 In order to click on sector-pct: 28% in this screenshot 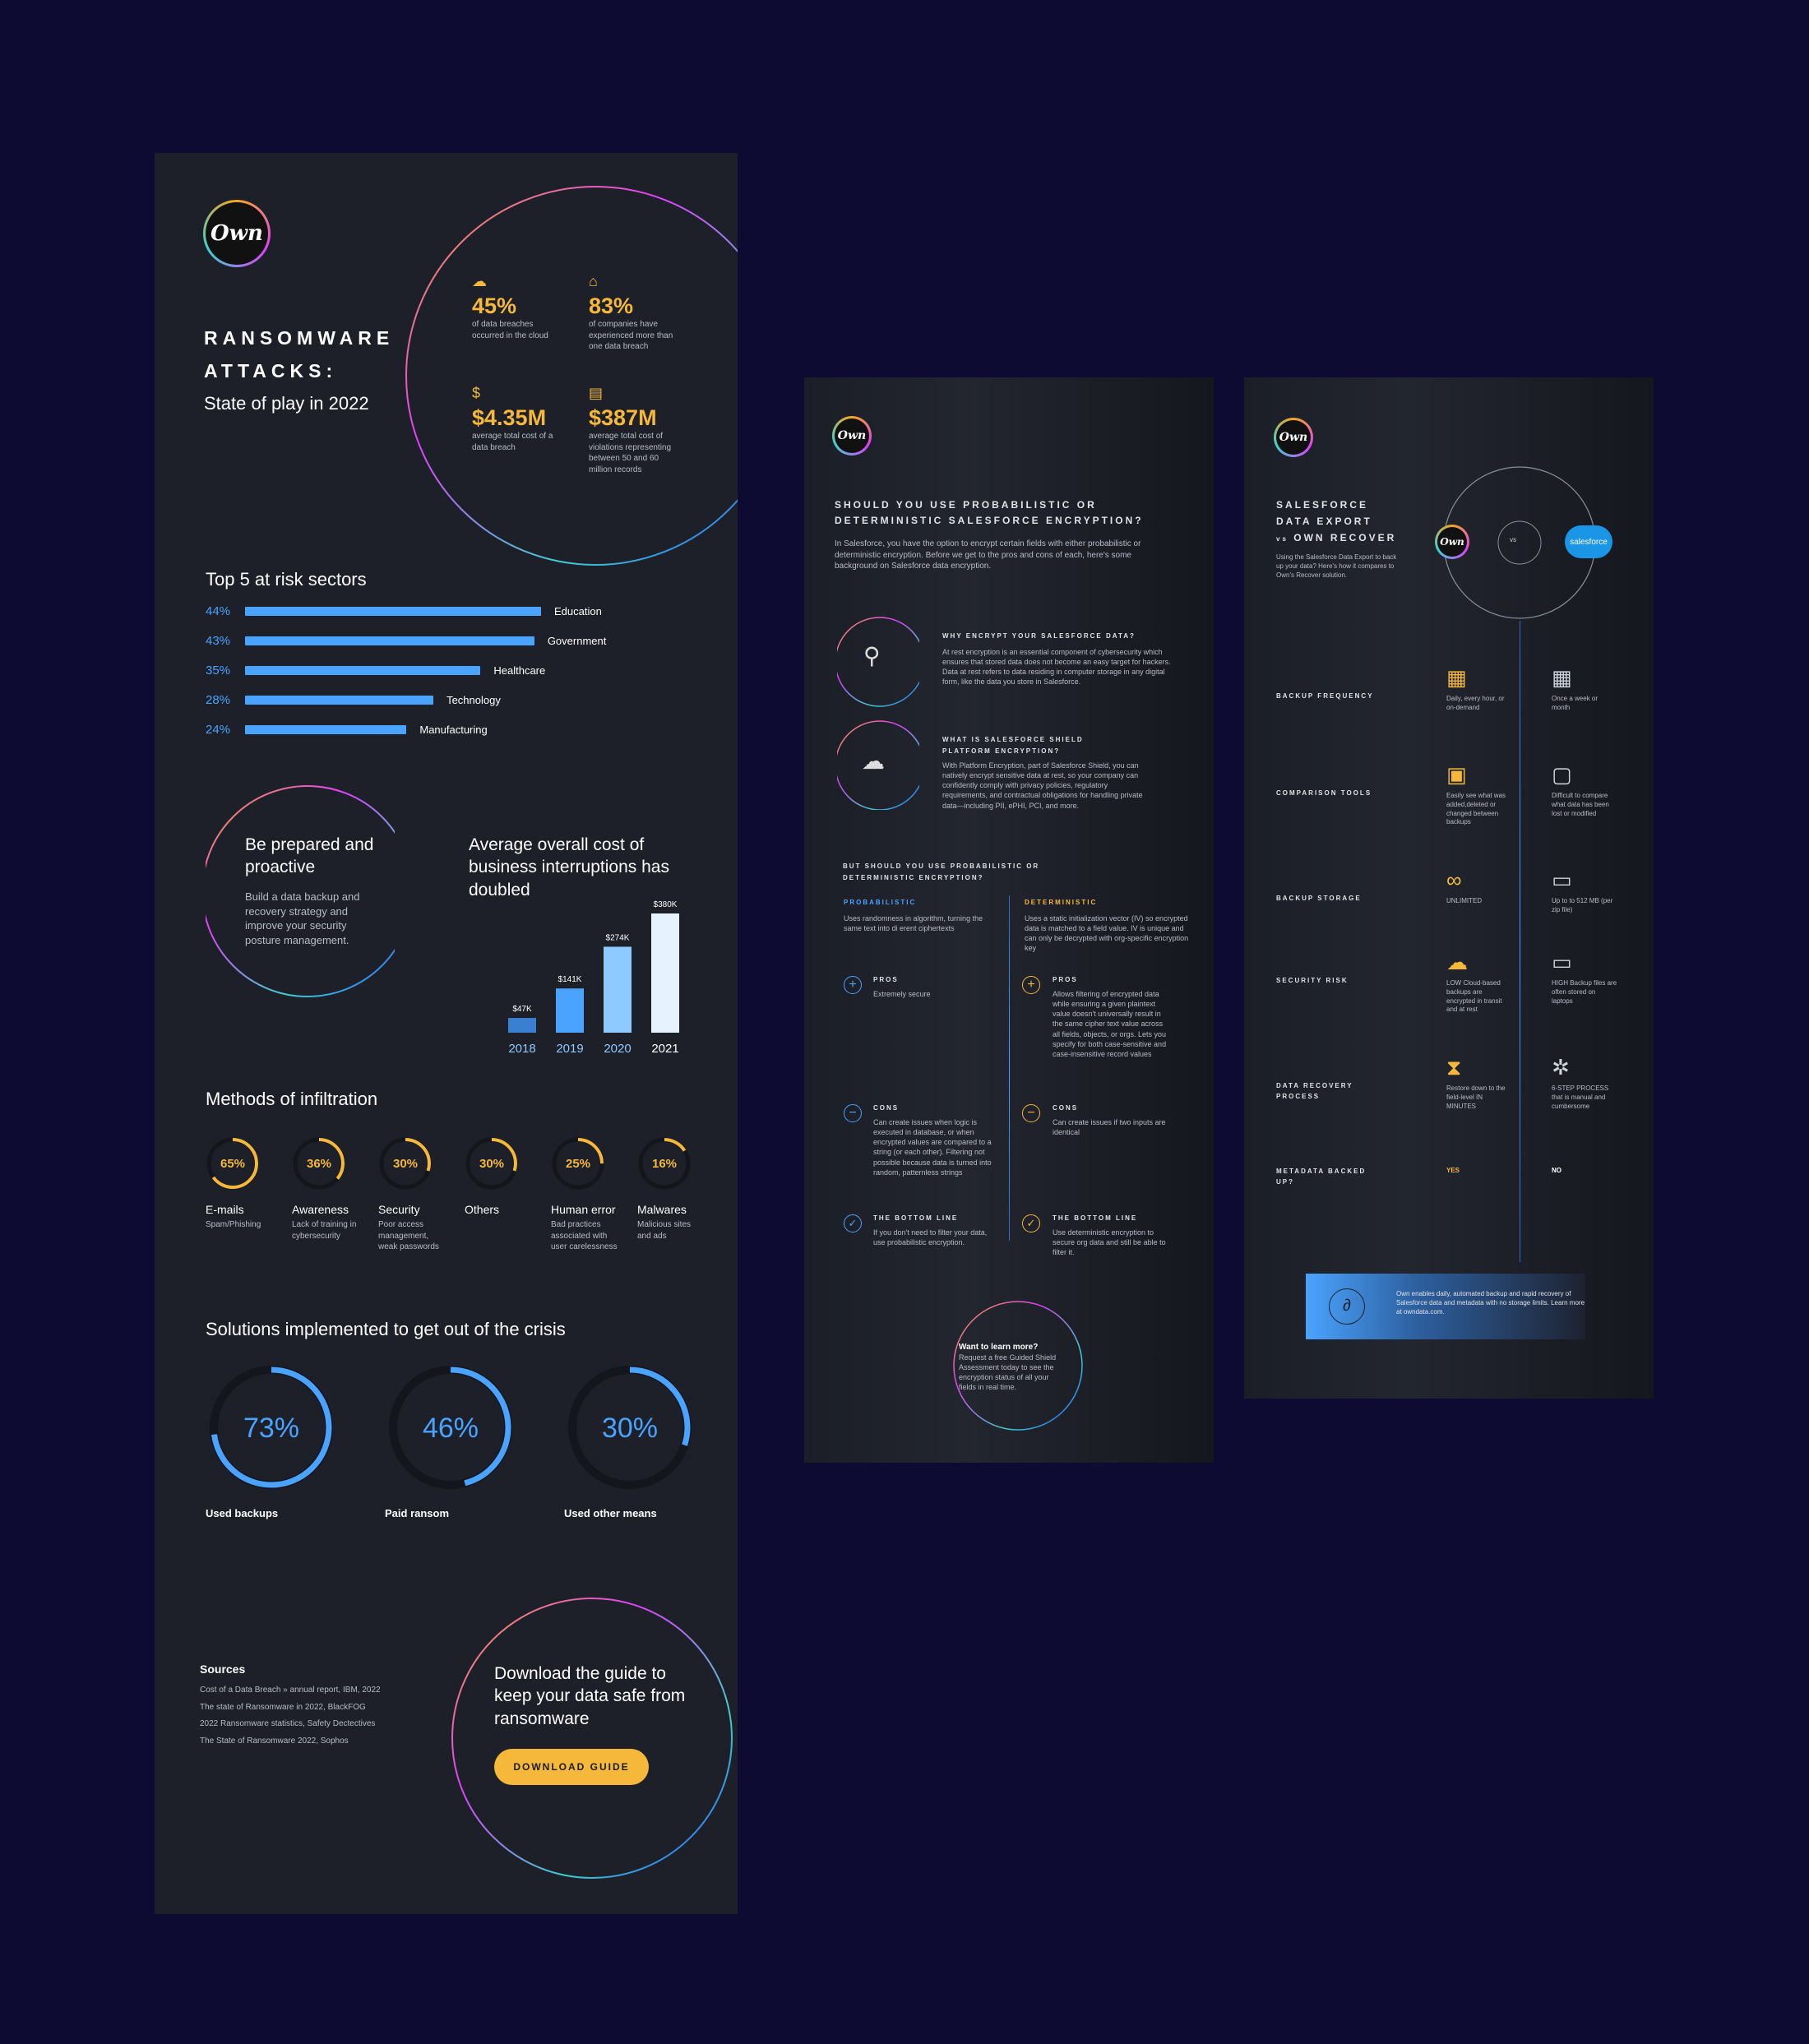, I will do `click(219, 700)`.